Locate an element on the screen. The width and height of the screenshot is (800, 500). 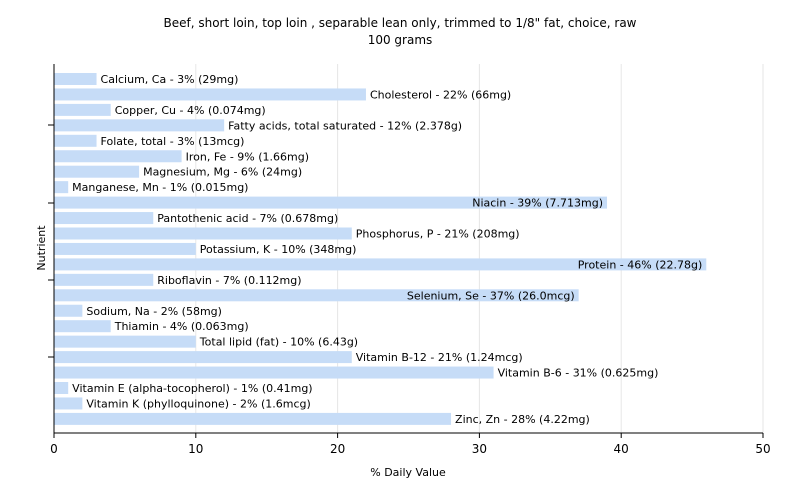
bar-label: Magnesium, Mg - 6% (24mg) is located at coordinates (222, 172).